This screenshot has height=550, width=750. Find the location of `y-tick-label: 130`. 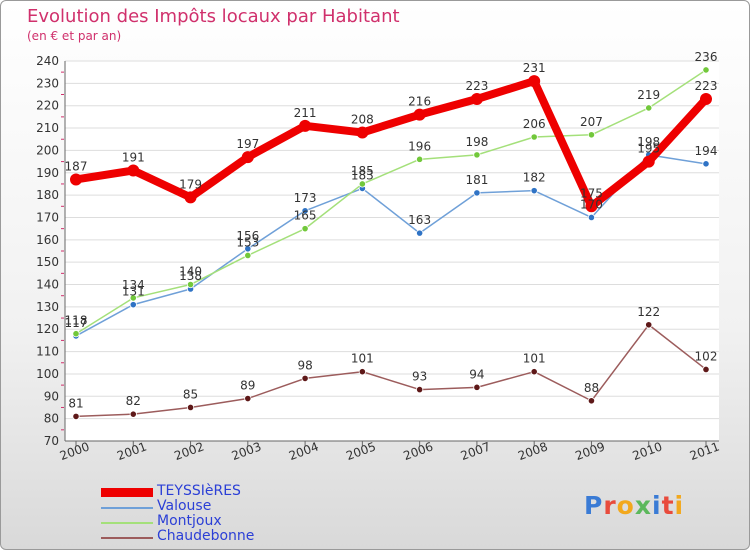

y-tick-label: 130 is located at coordinates (47, 307).